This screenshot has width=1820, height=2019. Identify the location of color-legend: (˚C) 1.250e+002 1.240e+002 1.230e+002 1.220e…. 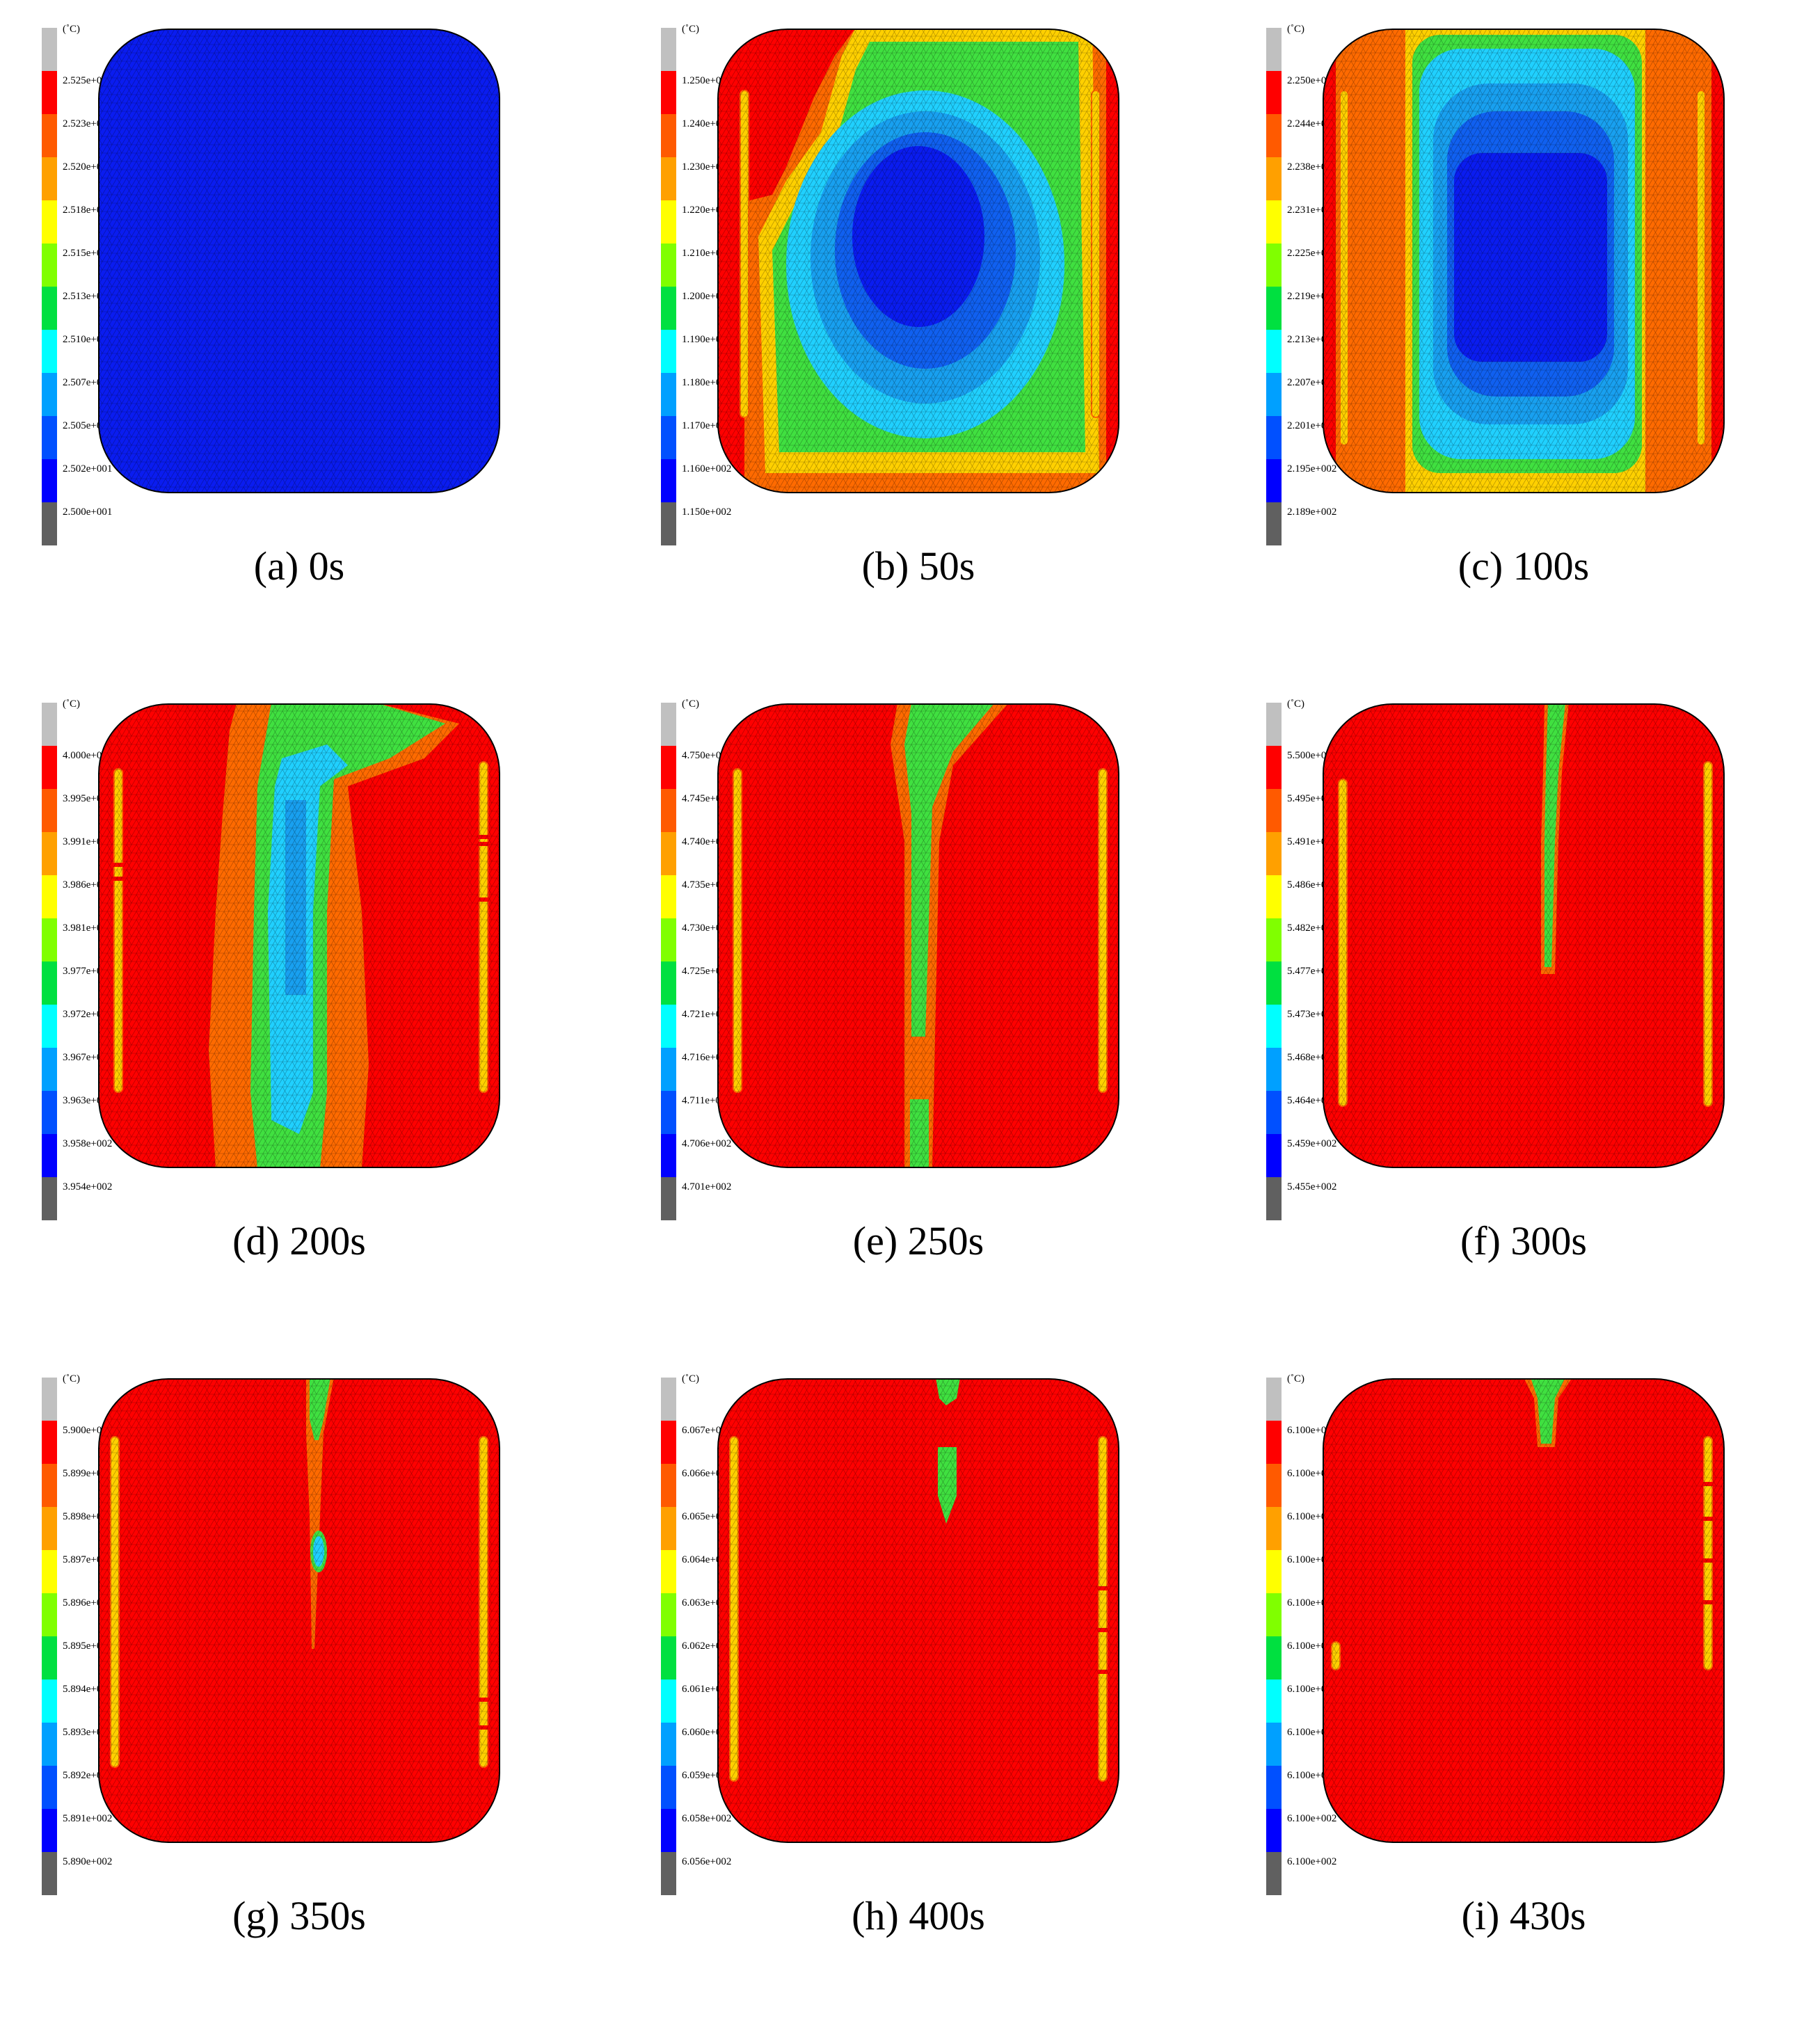
(696, 284).